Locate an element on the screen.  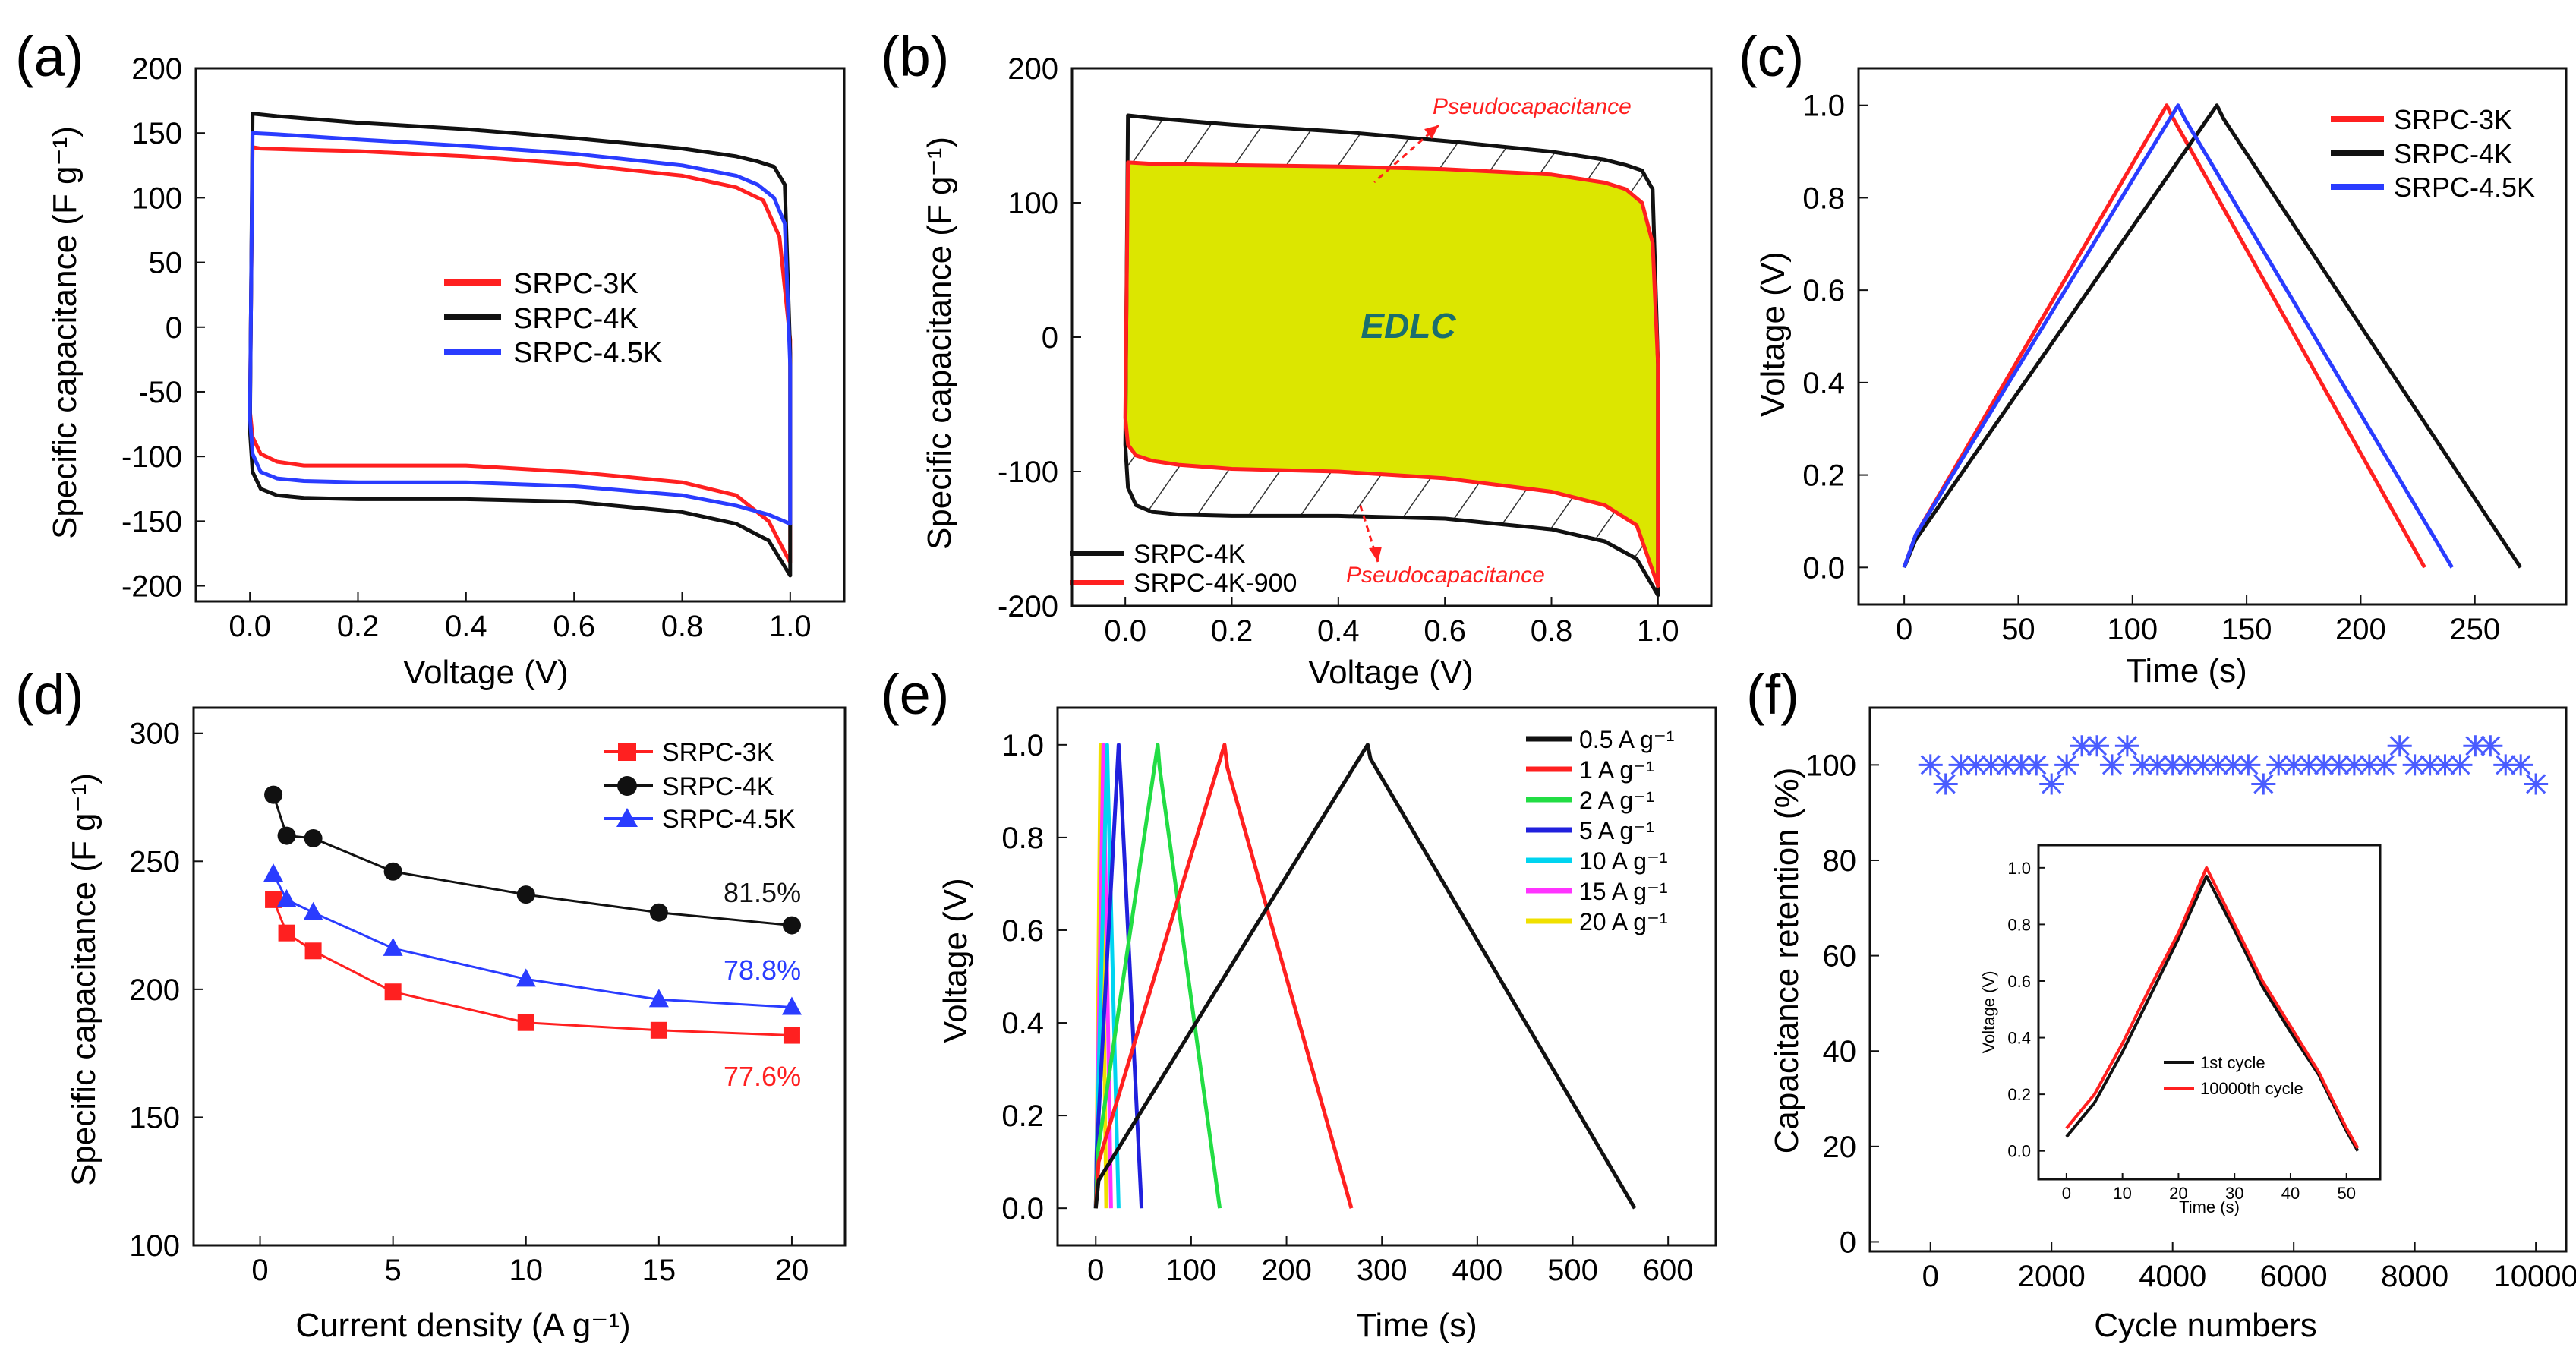
legend-label-e-4: 10 A g⁻¹ is located at coordinates (1623, 861).